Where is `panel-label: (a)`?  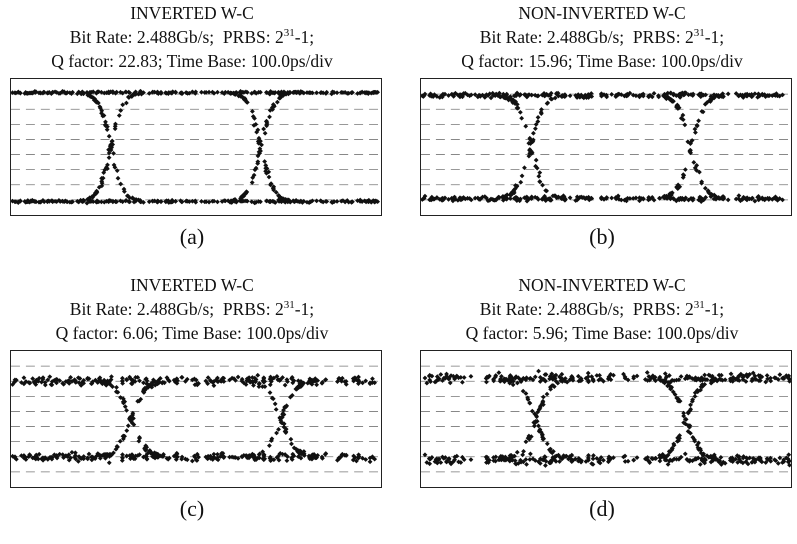 panel-label: (a) is located at coordinates (192, 236).